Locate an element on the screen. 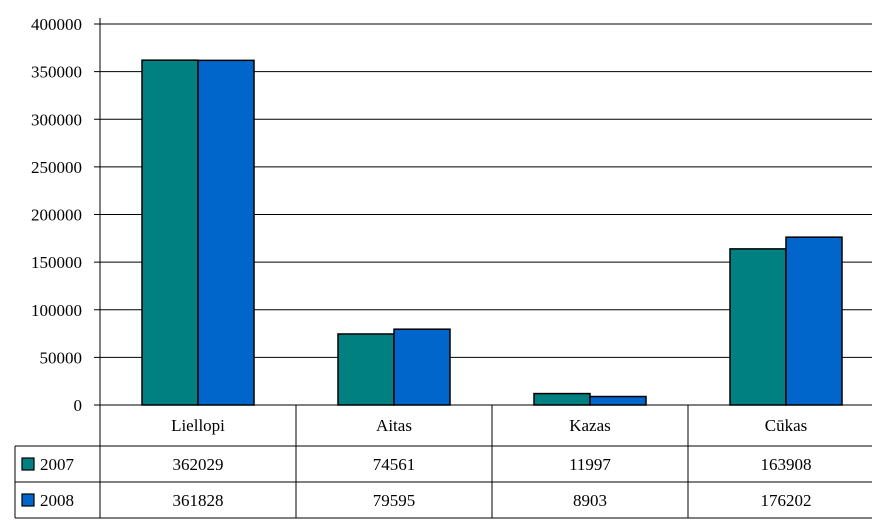  y-tick-label: 0 is located at coordinates (78, 405).